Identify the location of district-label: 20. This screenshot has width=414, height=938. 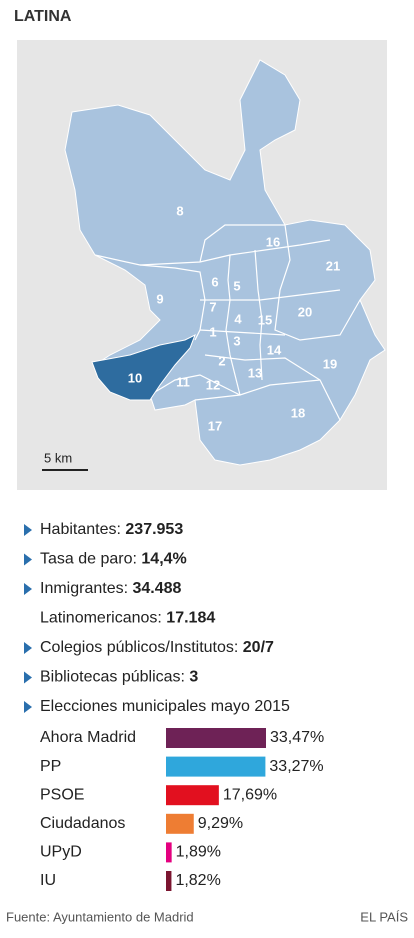
(305, 311).